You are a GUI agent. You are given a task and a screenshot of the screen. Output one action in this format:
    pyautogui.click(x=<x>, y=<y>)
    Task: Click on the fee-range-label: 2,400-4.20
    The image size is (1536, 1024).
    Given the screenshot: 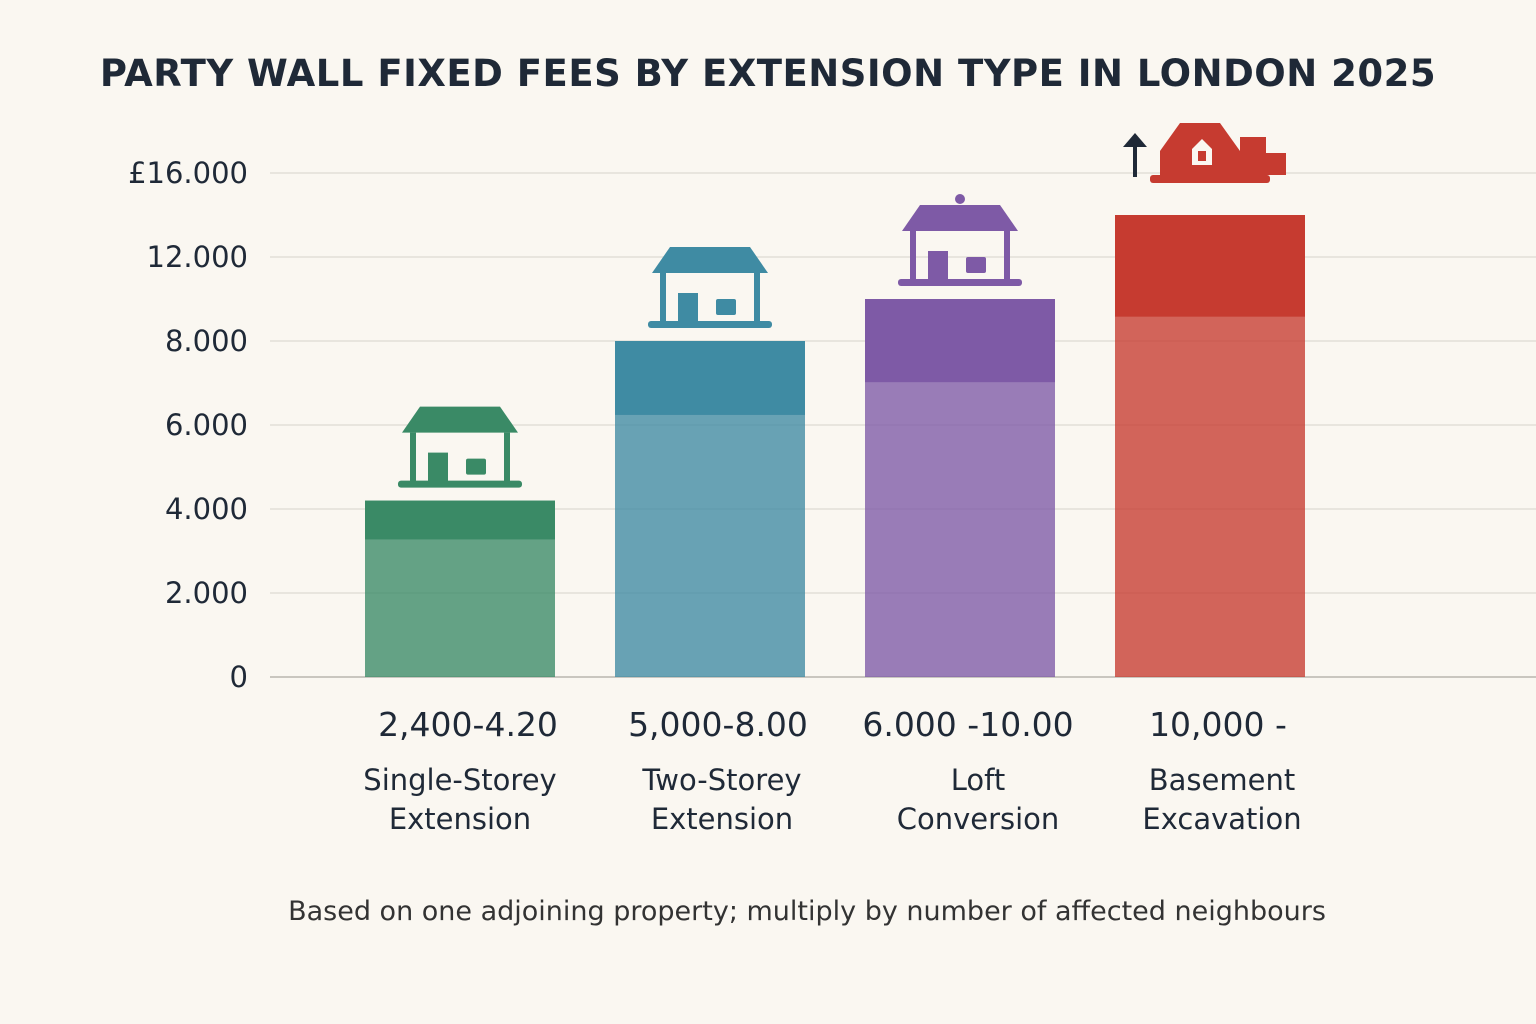 What is the action you would take?
    pyautogui.click(x=468, y=724)
    